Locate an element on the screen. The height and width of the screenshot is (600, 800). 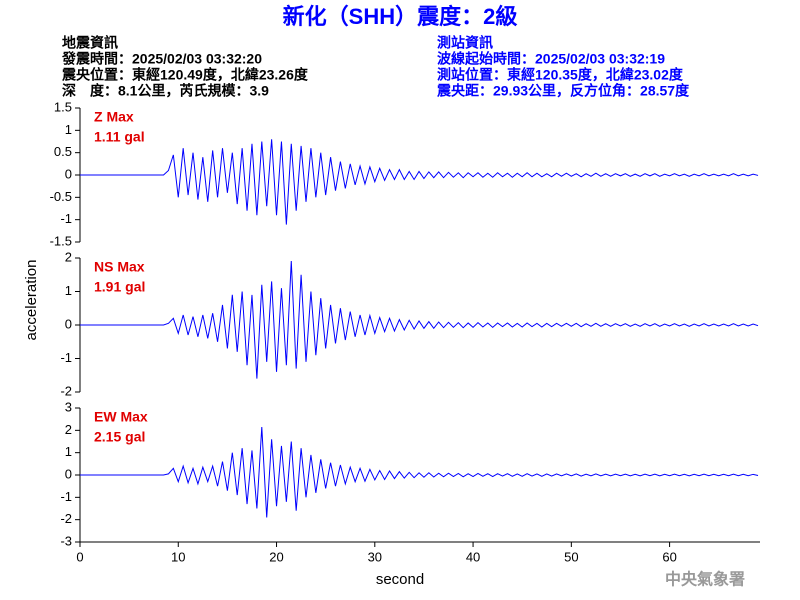
max-label: NS Max is located at coordinates (119, 267).